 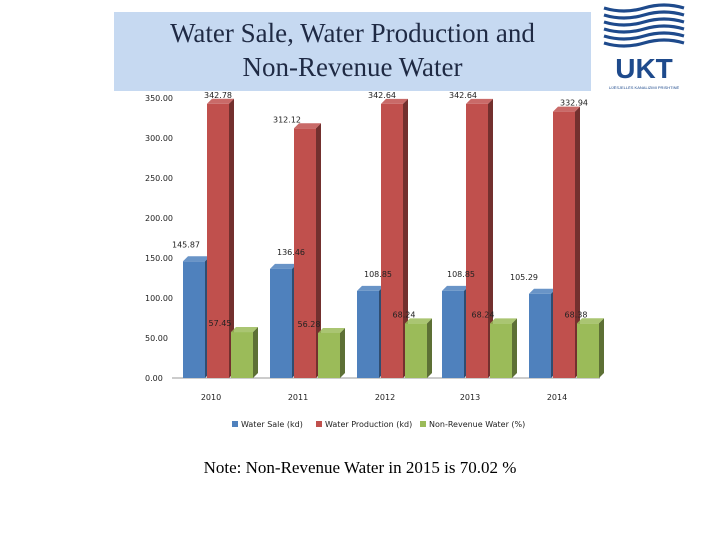 What do you see at coordinates (159, 98) in the screenshot?
I see `y-tick-label: 350.00` at bounding box center [159, 98].